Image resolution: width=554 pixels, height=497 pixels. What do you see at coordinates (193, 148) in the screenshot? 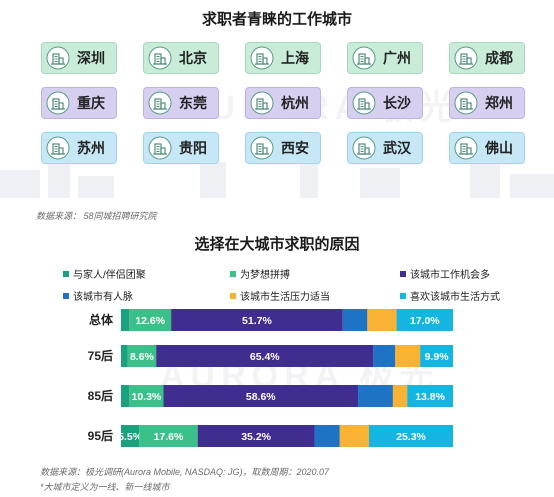
I see `city-name: 贵阳` at bounding box center [193, 148].